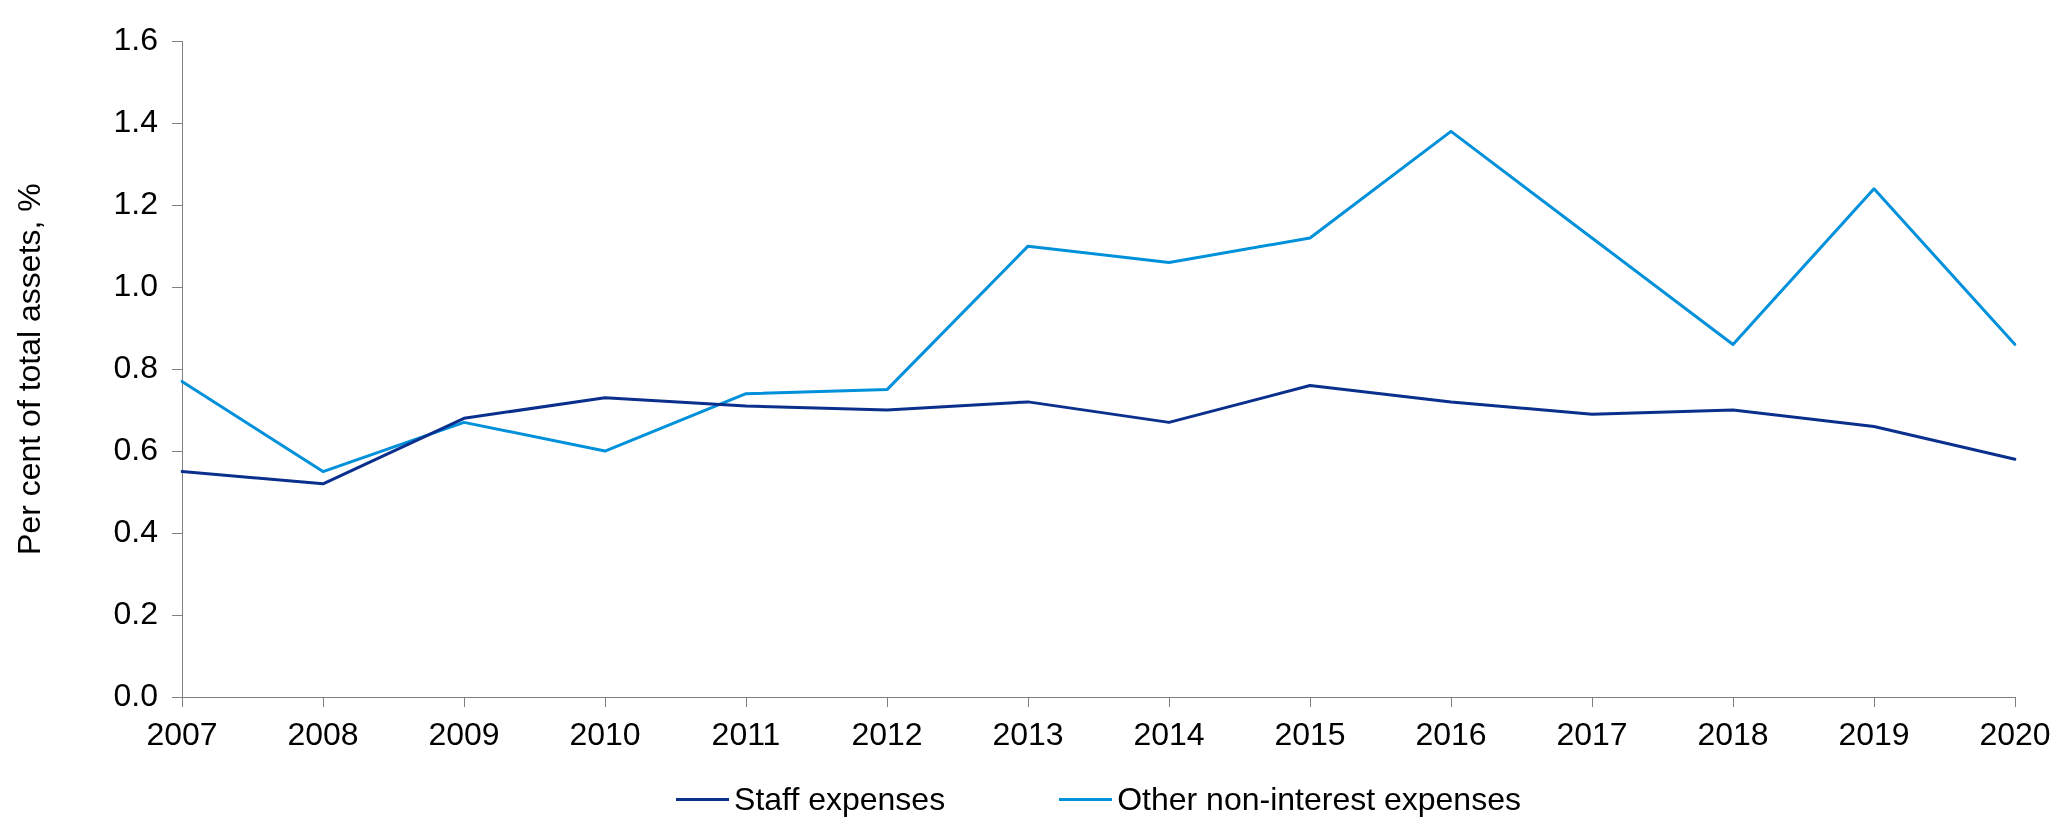  Describe the element at coordinates (135, 694) in the screenshot. I see `y-tick-label: 0.0` at that location.